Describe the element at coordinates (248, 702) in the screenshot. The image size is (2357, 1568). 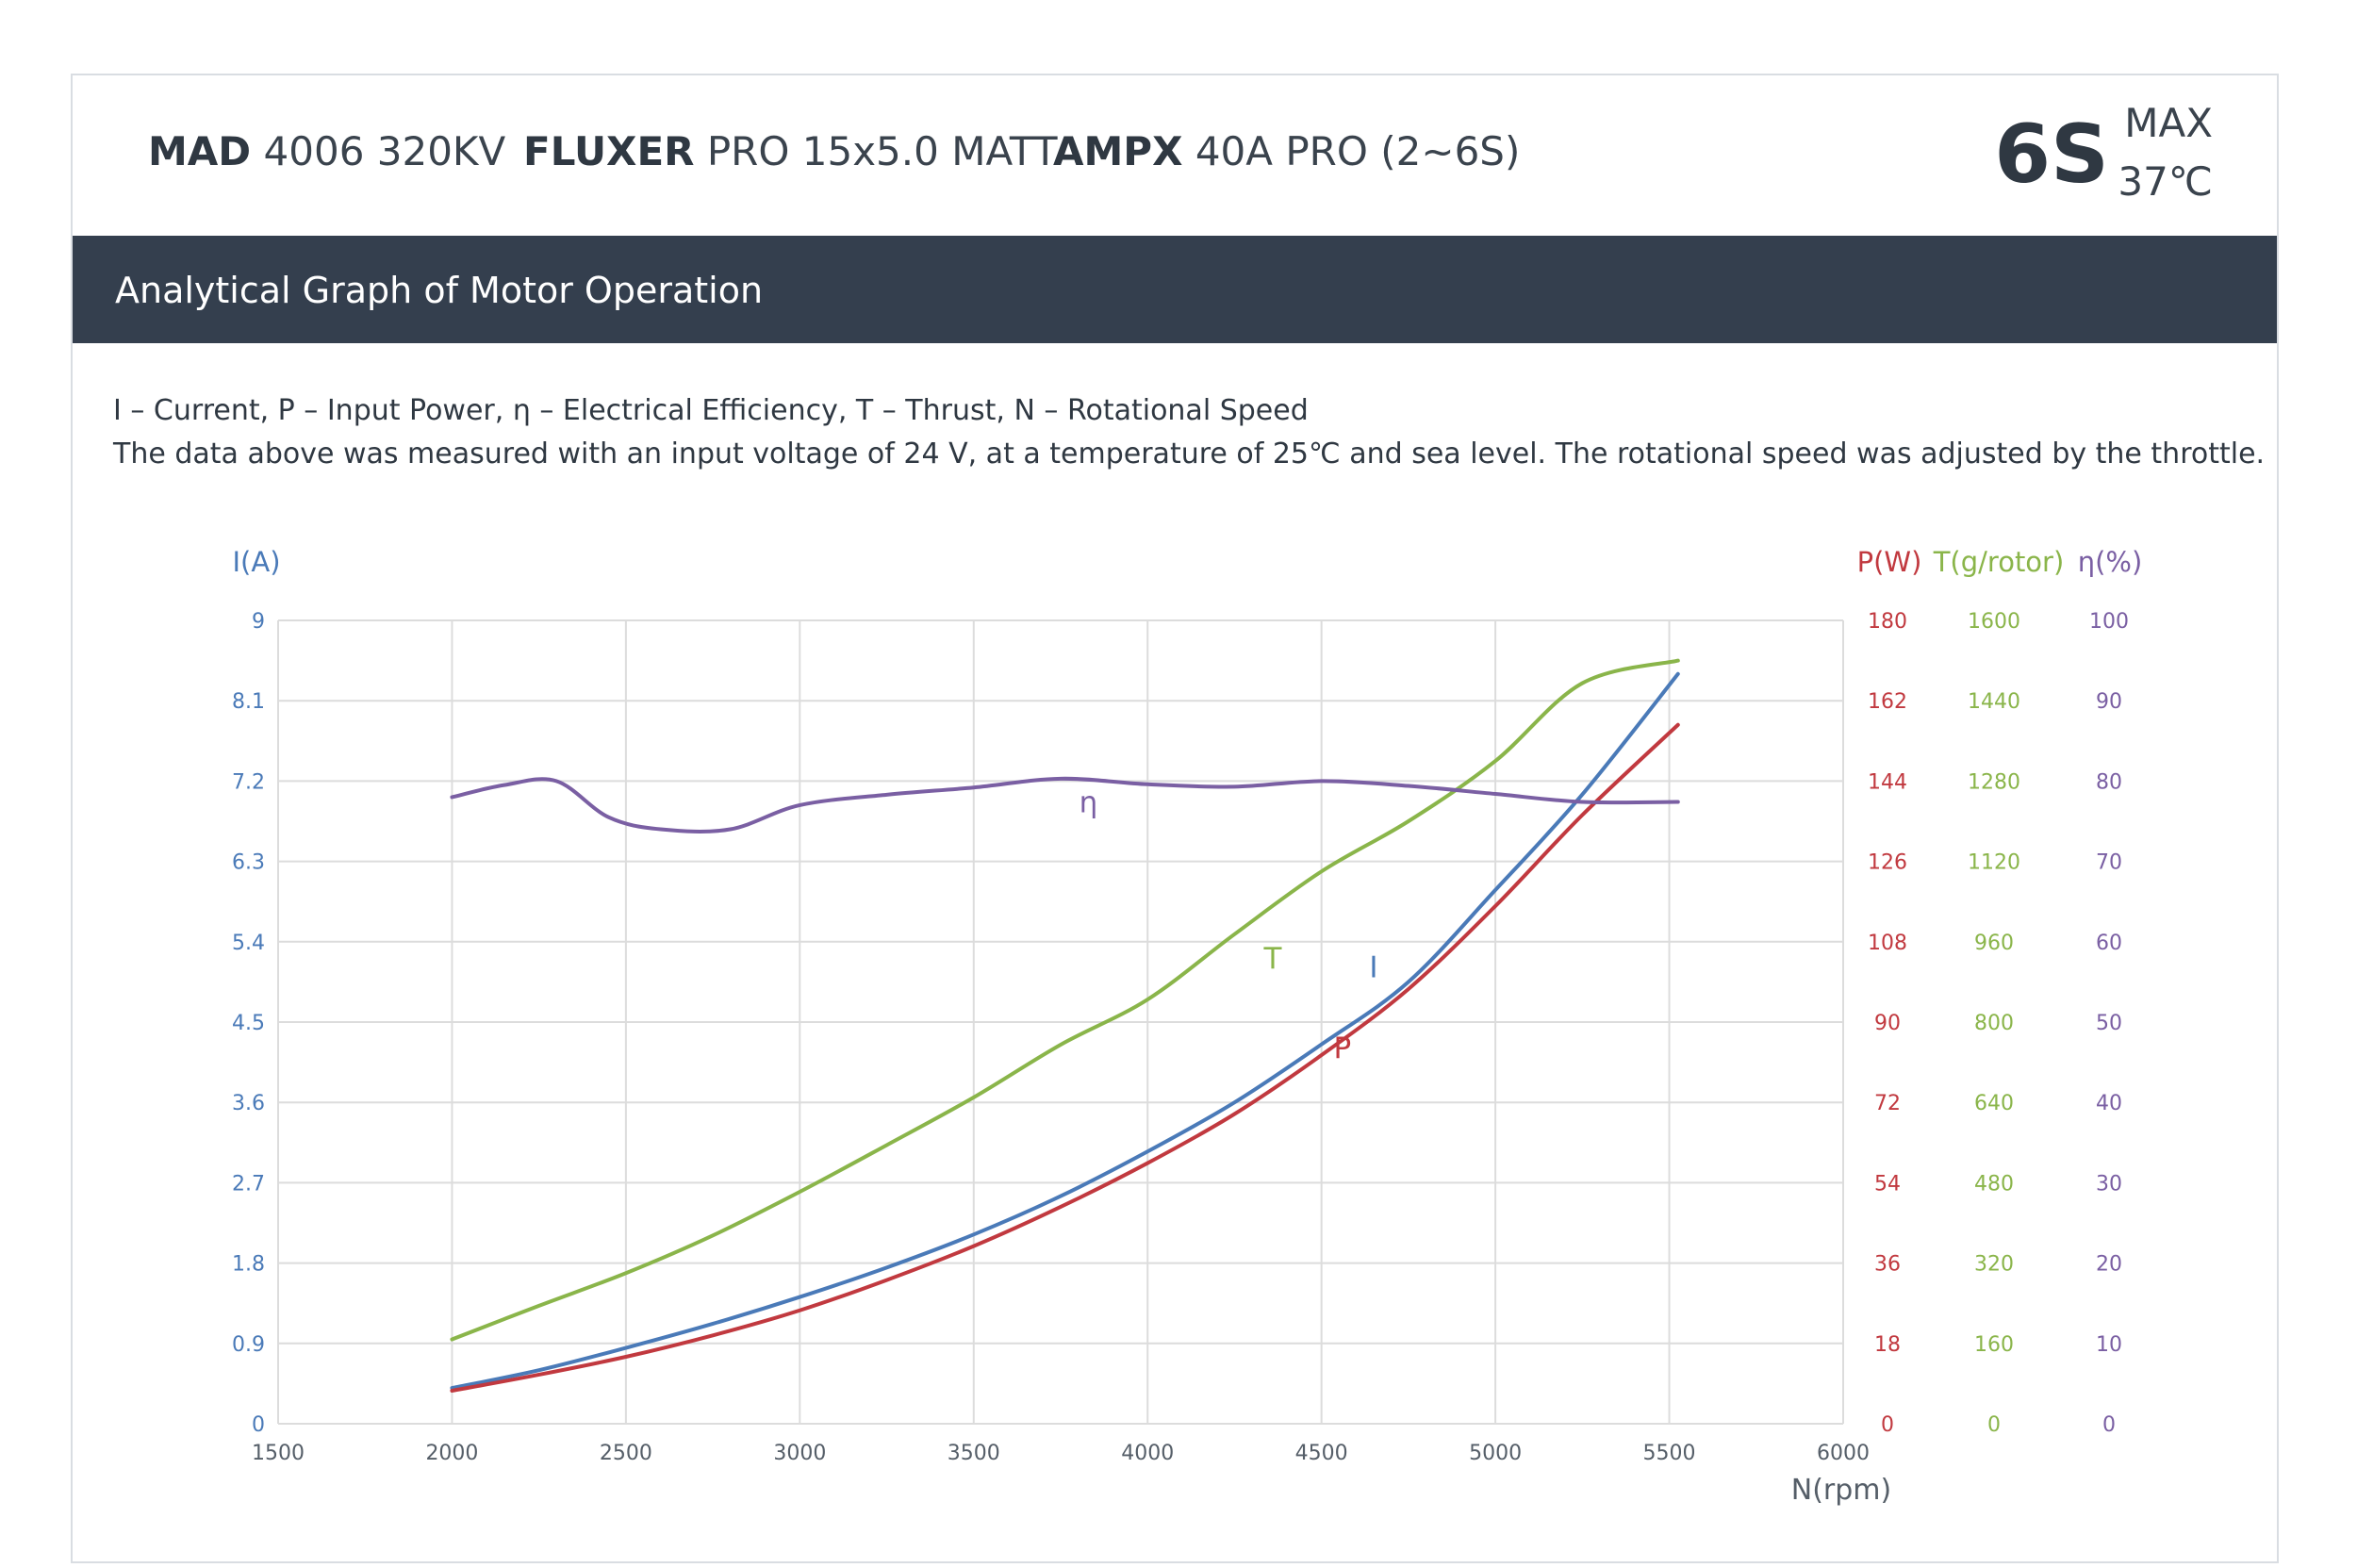
I see `current-tick-label: 8.1` at that location.